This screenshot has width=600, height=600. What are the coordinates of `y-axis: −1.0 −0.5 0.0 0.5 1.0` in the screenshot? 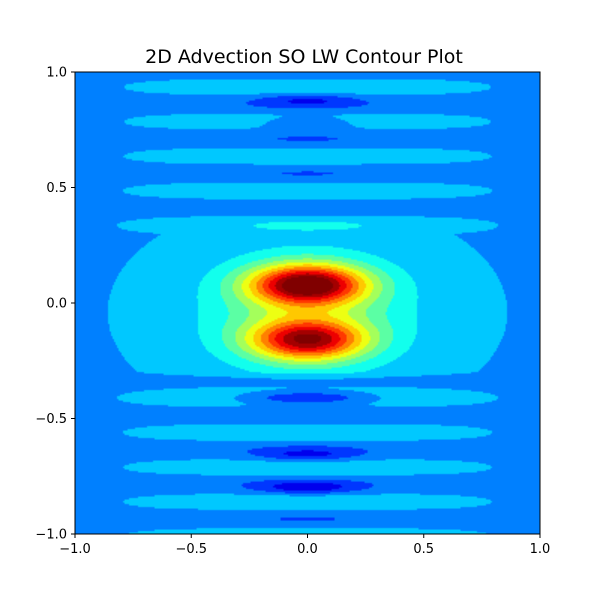 It's located at (55, 304).